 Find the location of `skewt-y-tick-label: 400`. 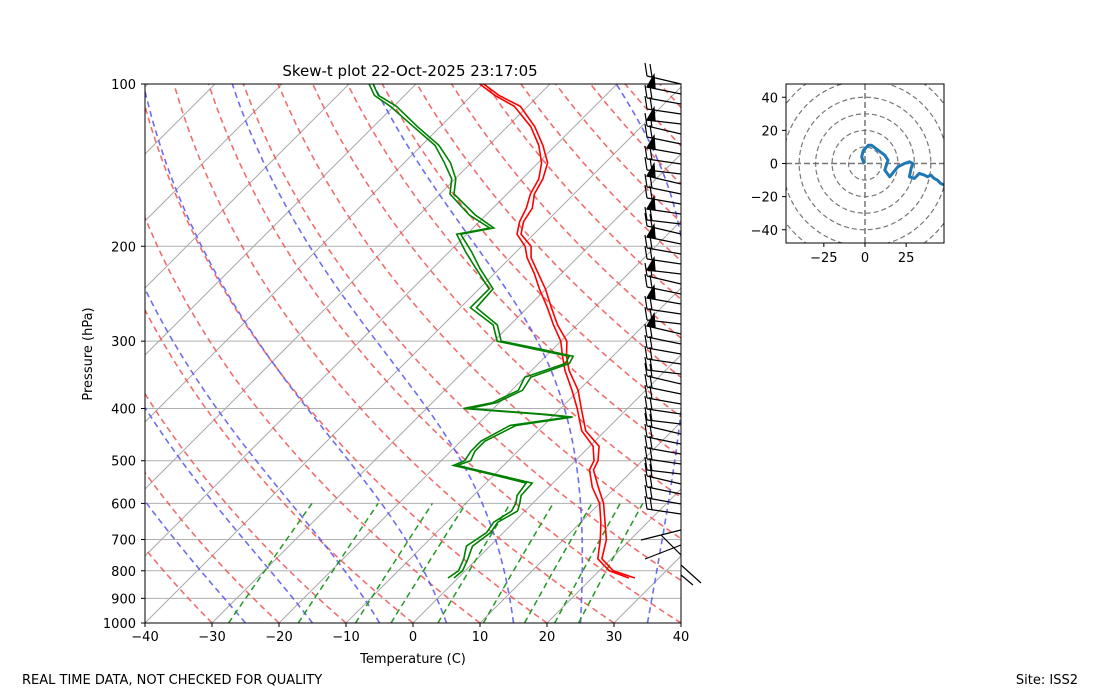

skewt-y-tick-label: 400 is located at coordinates (123, 410).